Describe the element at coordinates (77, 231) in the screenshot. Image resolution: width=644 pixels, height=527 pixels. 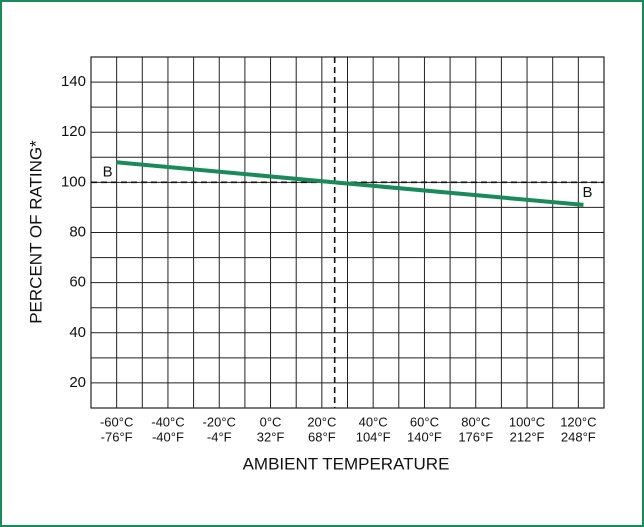
I see `y-tick-label: 80` at that location.